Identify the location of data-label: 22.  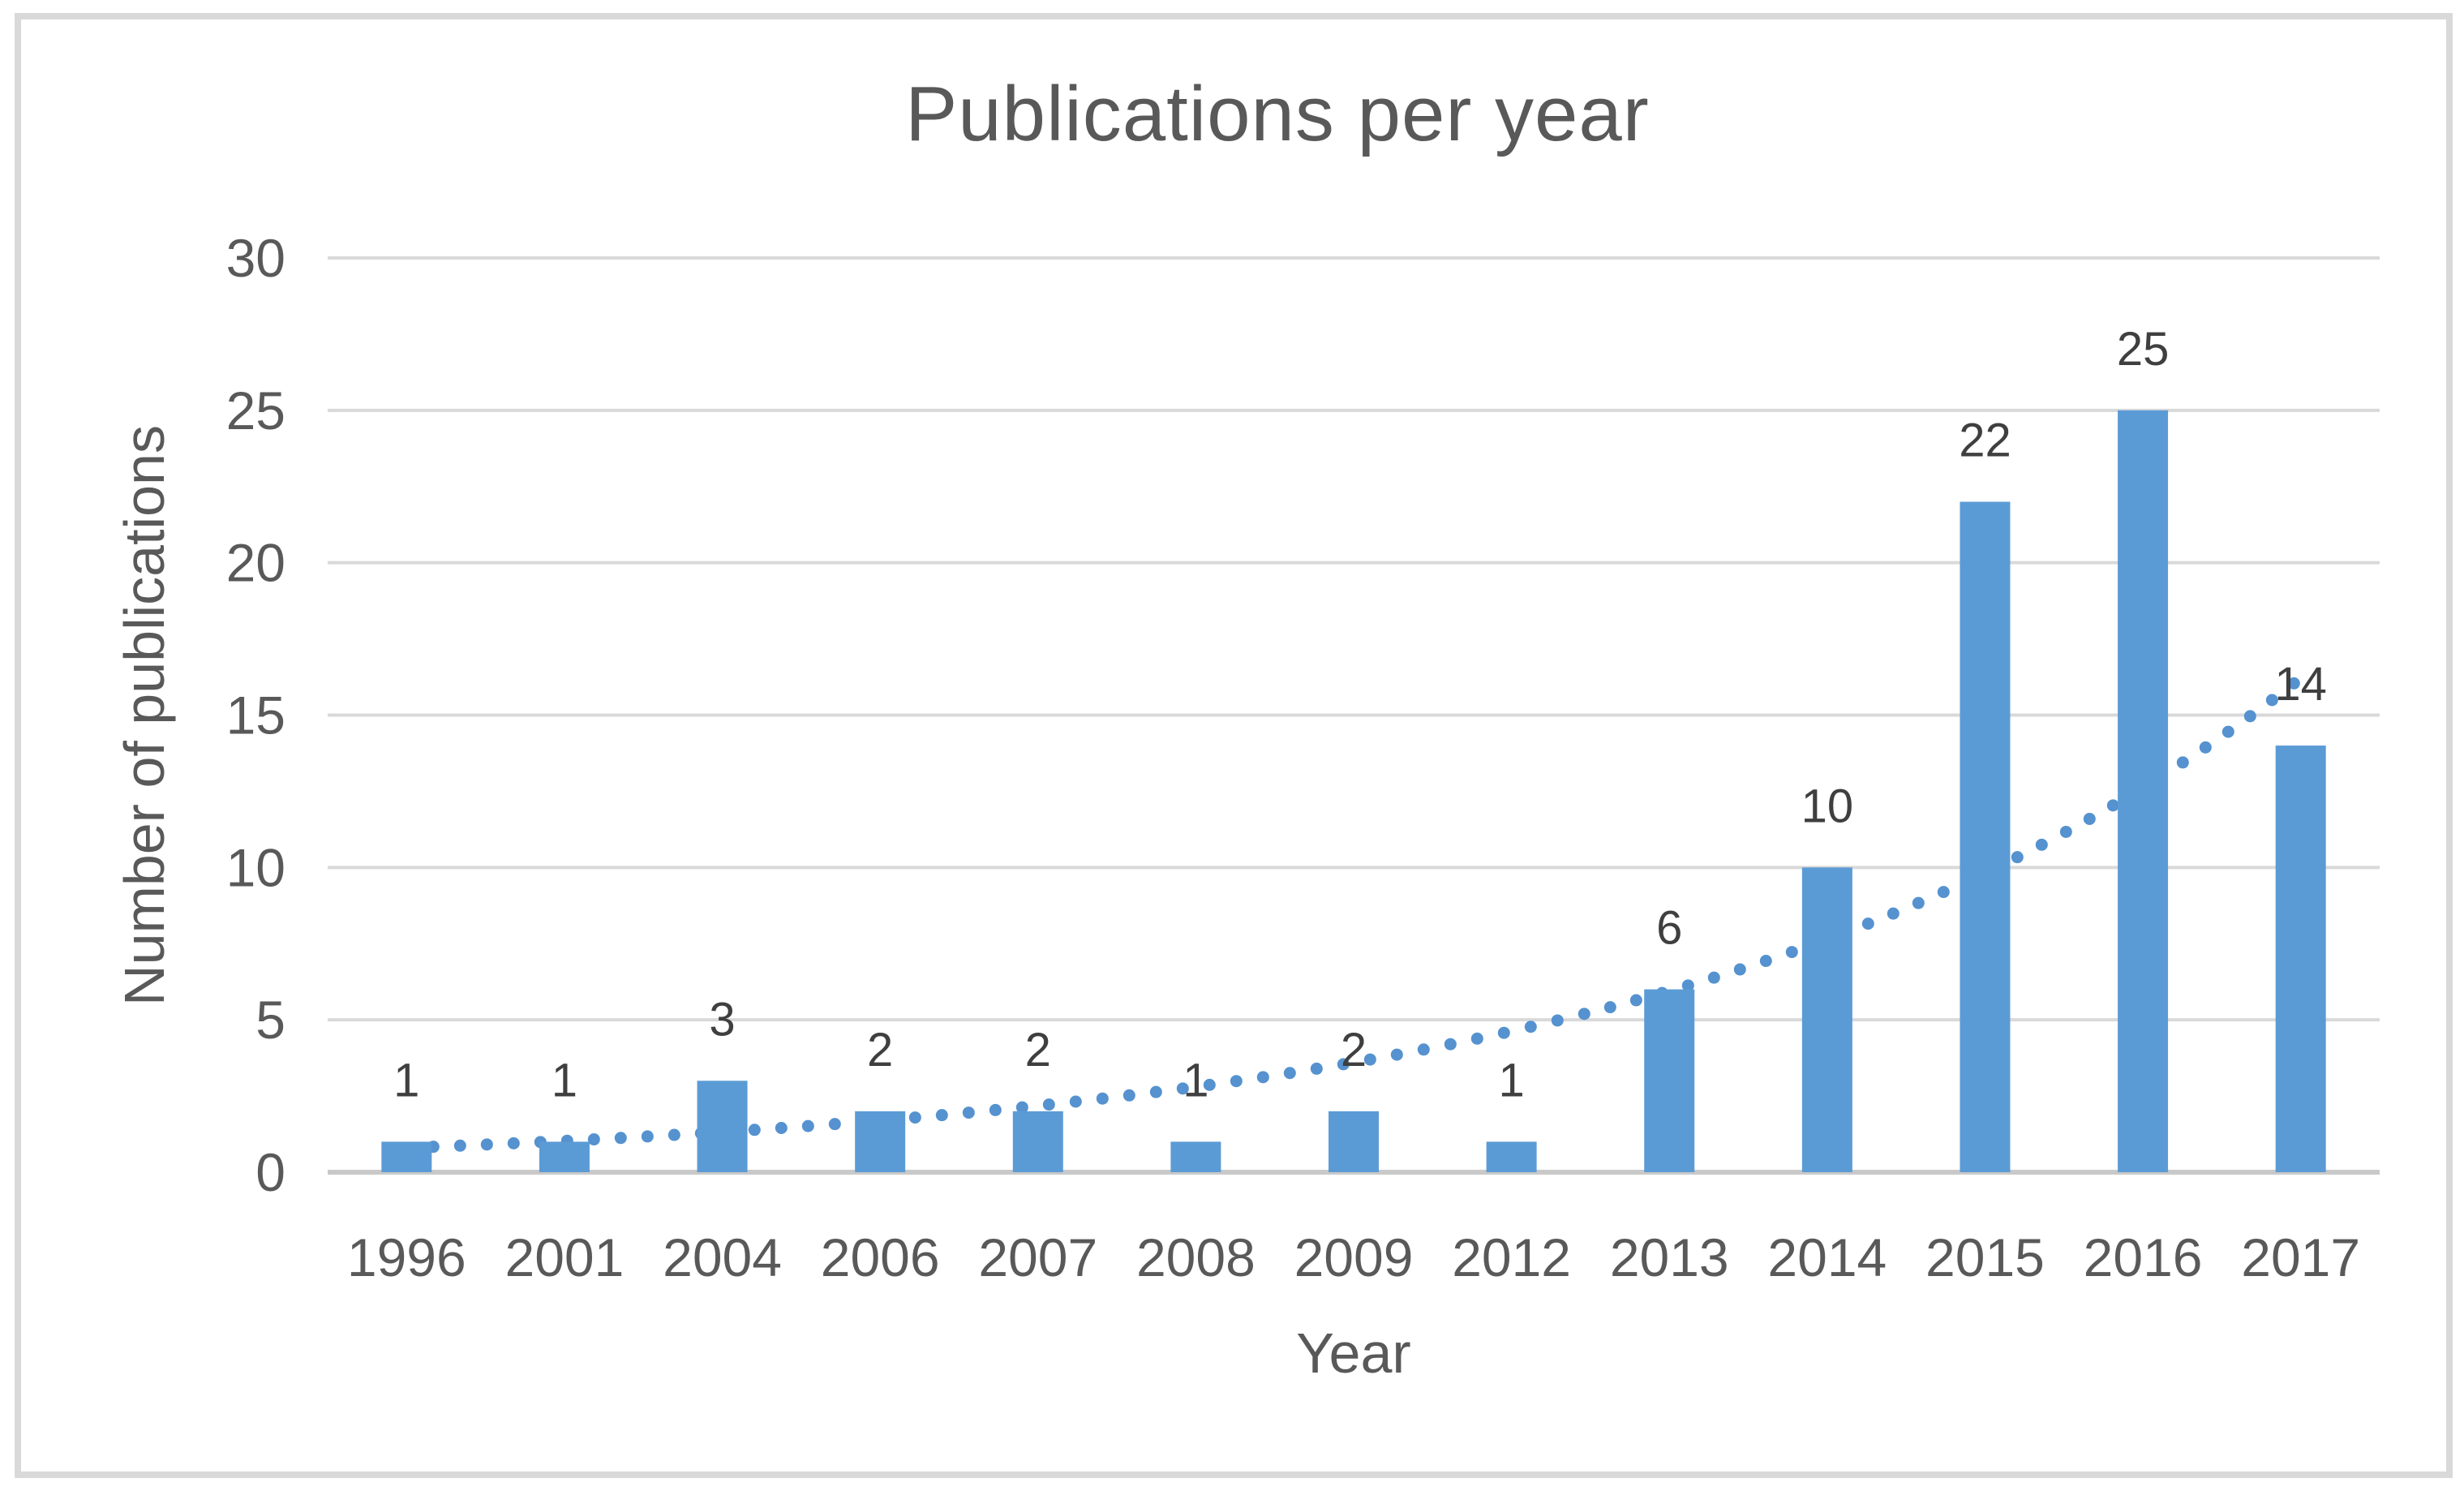
(1985, 441).